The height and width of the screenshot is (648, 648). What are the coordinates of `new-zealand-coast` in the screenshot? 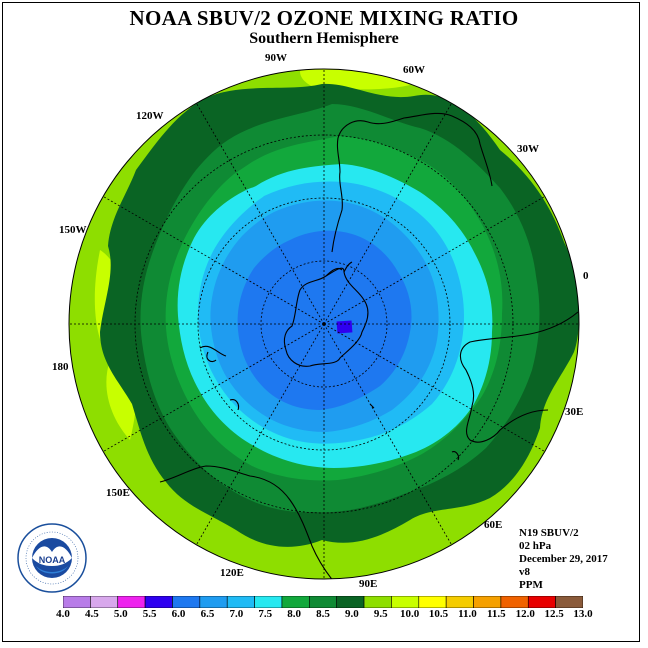 It's located at (213, 354).